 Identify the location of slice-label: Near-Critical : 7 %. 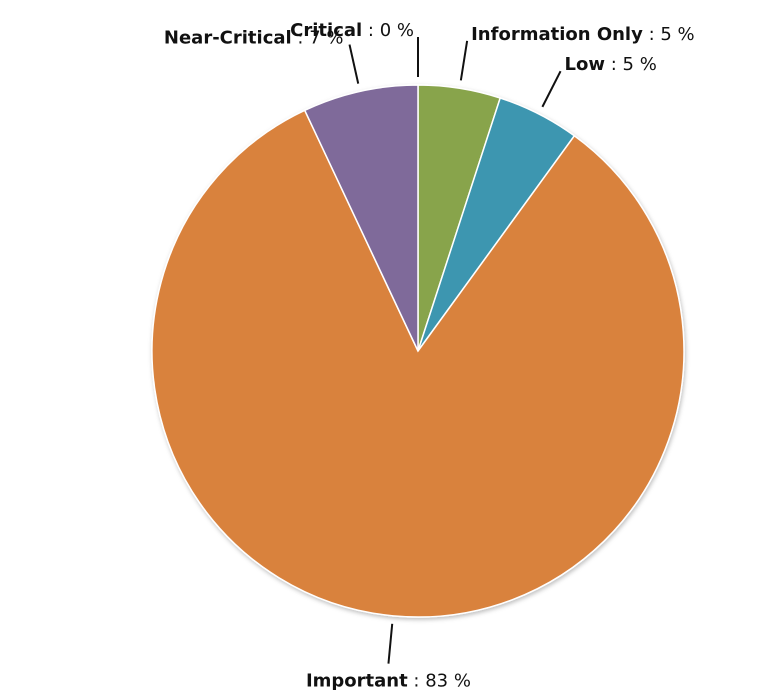
(254, 38).